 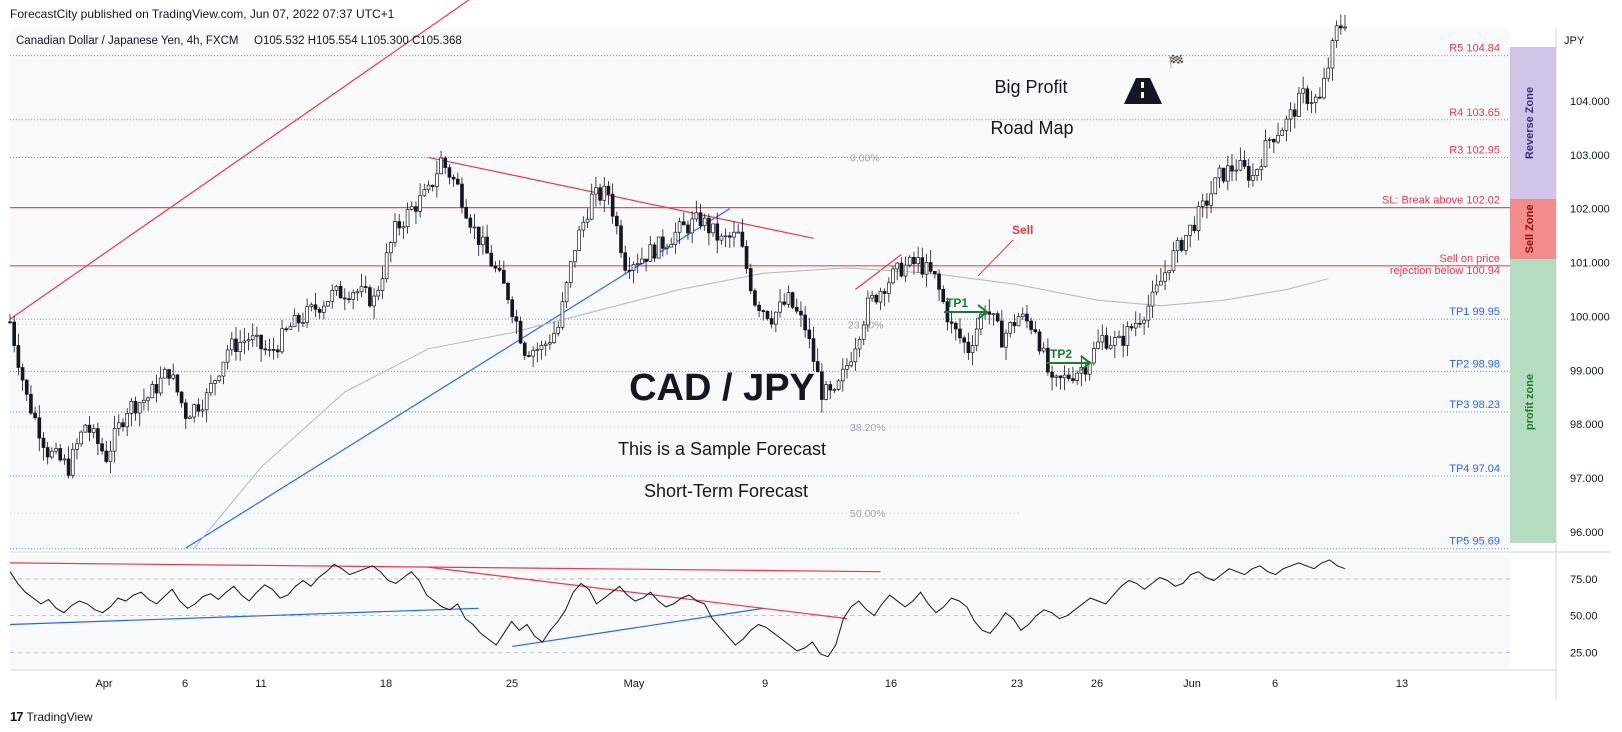 What do you see at coordinates (957, 303) in the screenshot?
I see `tp1-arrow-label: TP1` at bounding box center [957, 303].